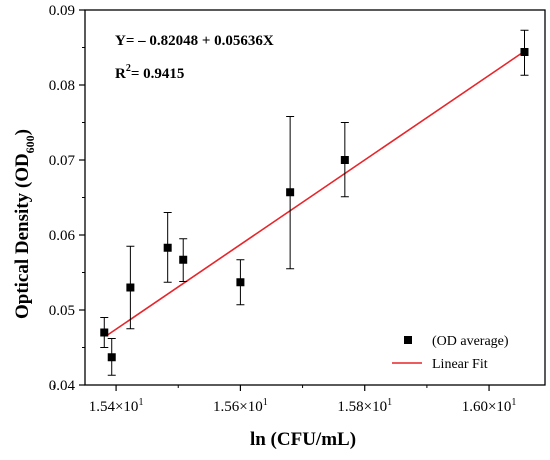  I want to click on x-tick-label: 1.58×10¹, so click(364, 406).